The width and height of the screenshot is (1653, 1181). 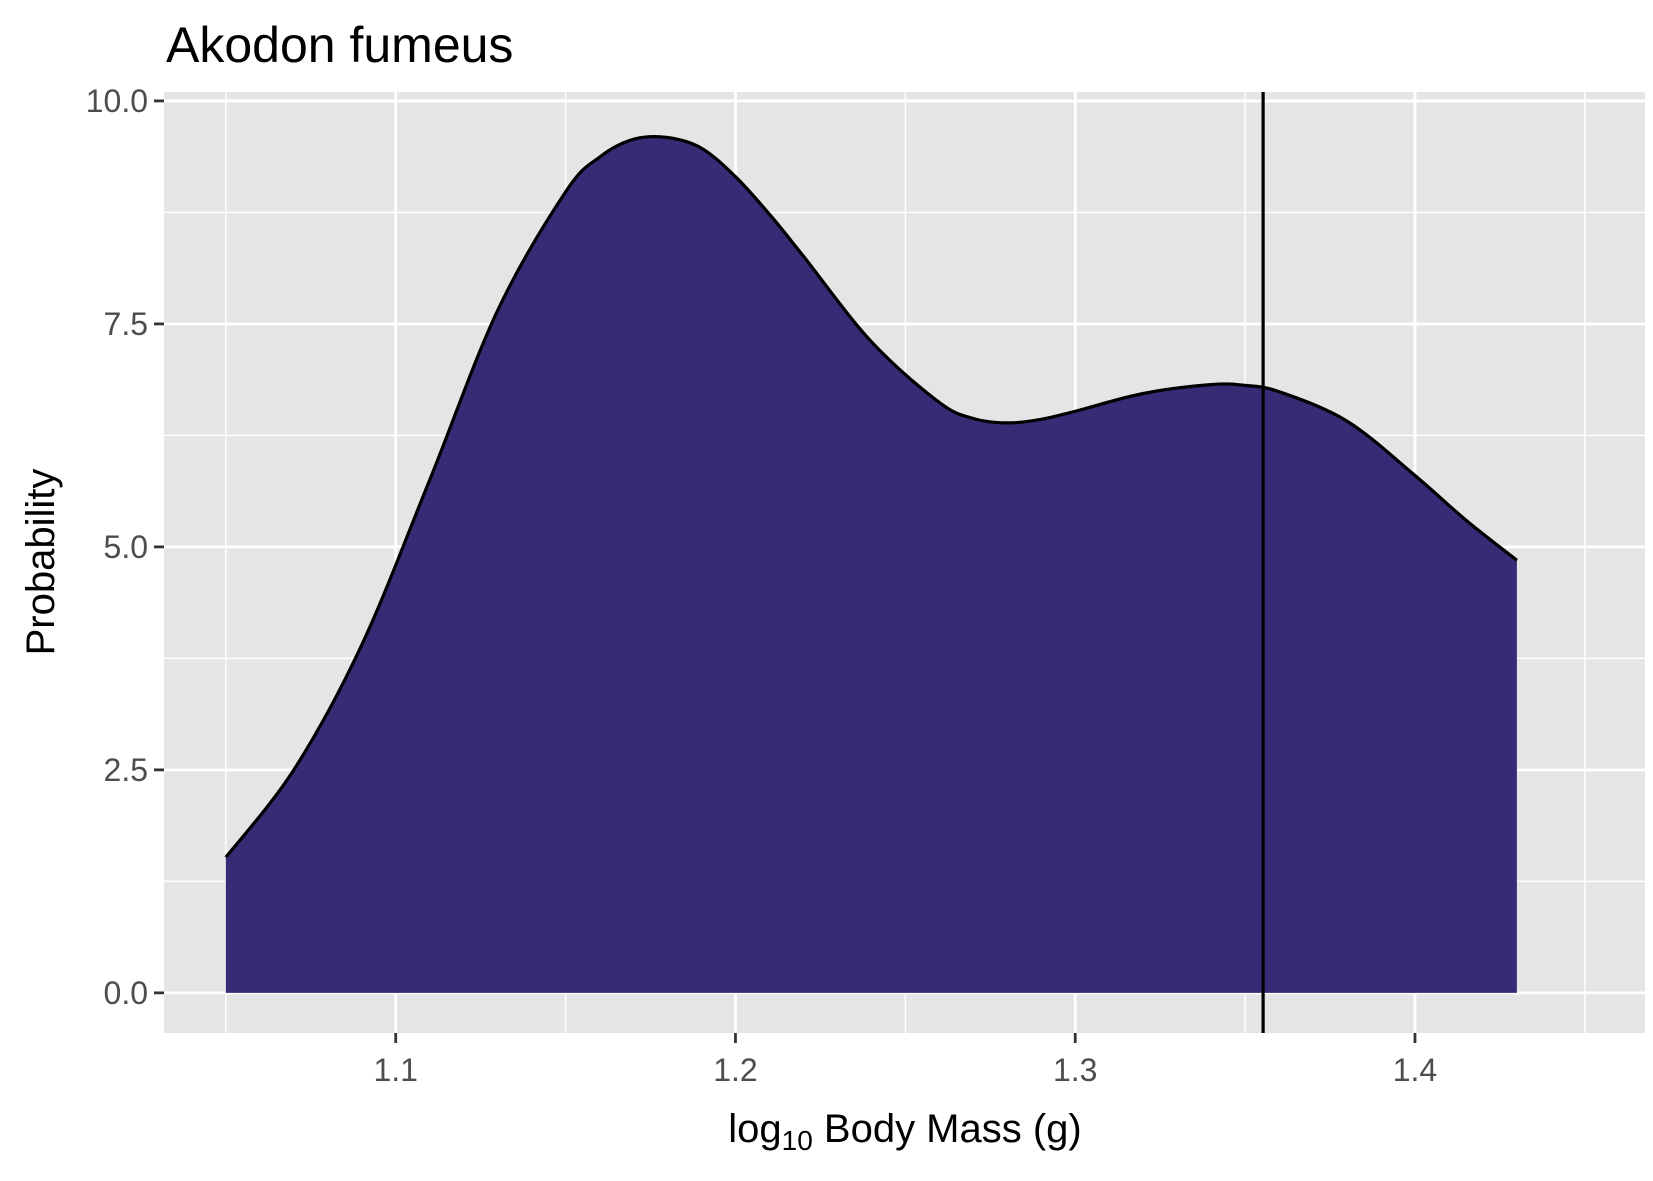 I want to click on x-axis: 1.1 1.2 1.3 1.4, so click(x=905, y=1060).